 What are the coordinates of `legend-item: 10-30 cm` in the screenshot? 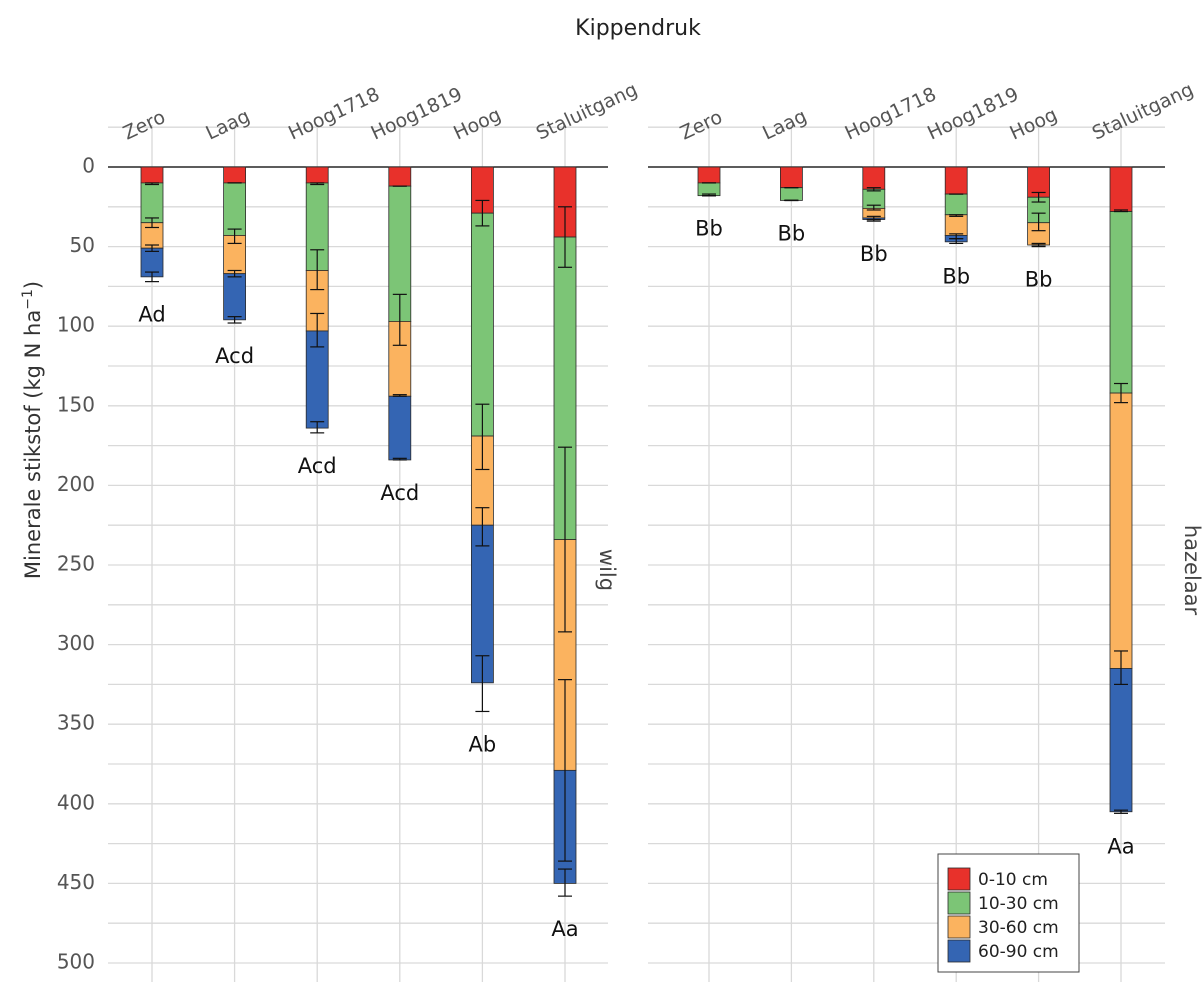 It's located at (1003, 903).